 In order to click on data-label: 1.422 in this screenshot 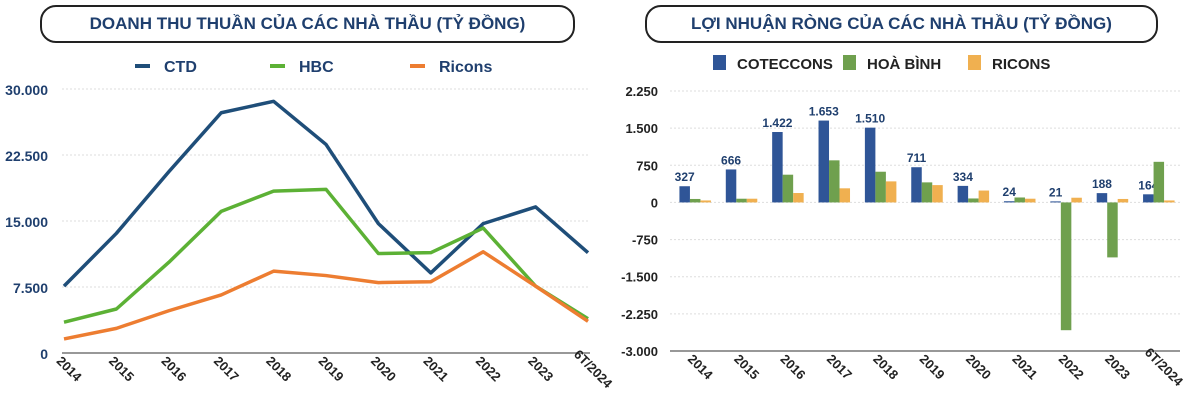, I will do `click(777, 123)`.